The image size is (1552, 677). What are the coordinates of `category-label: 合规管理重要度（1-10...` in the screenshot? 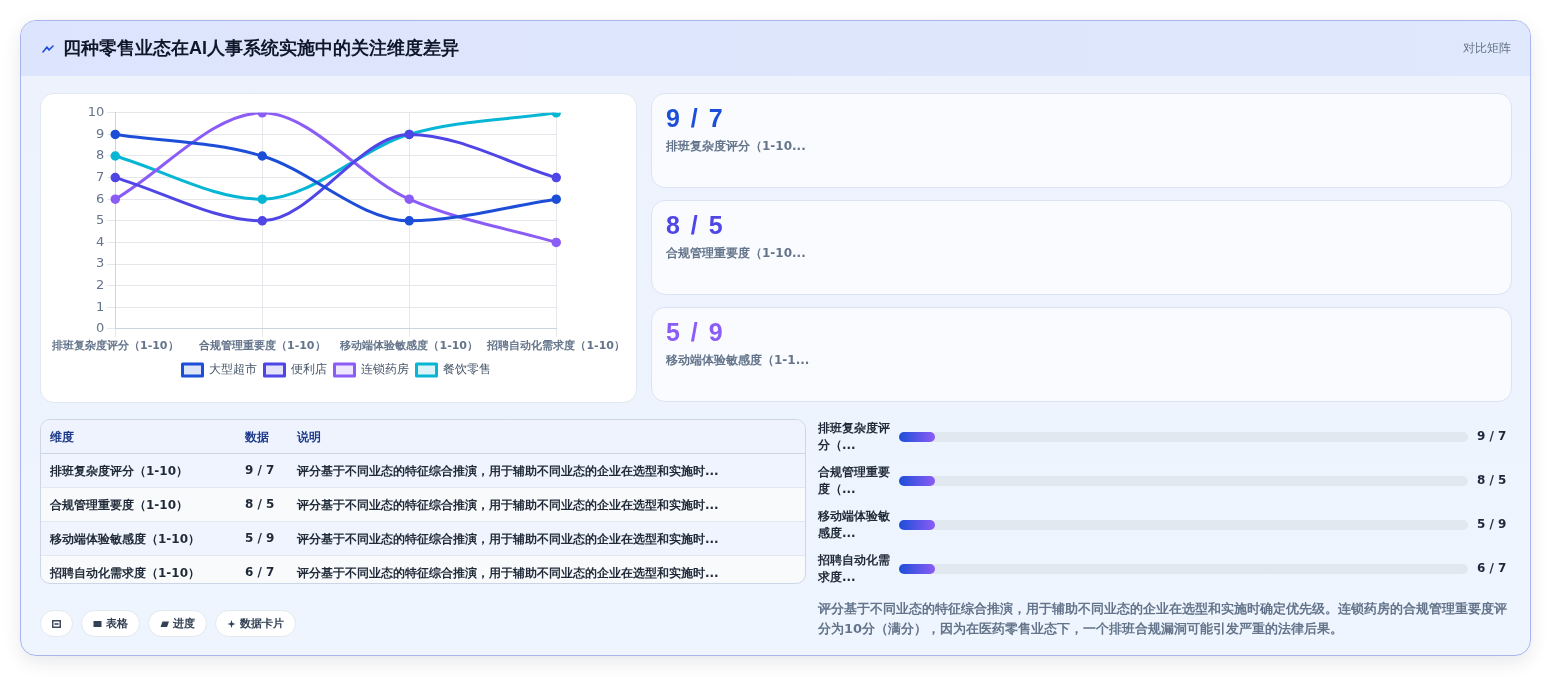 It's located at (736, 253).